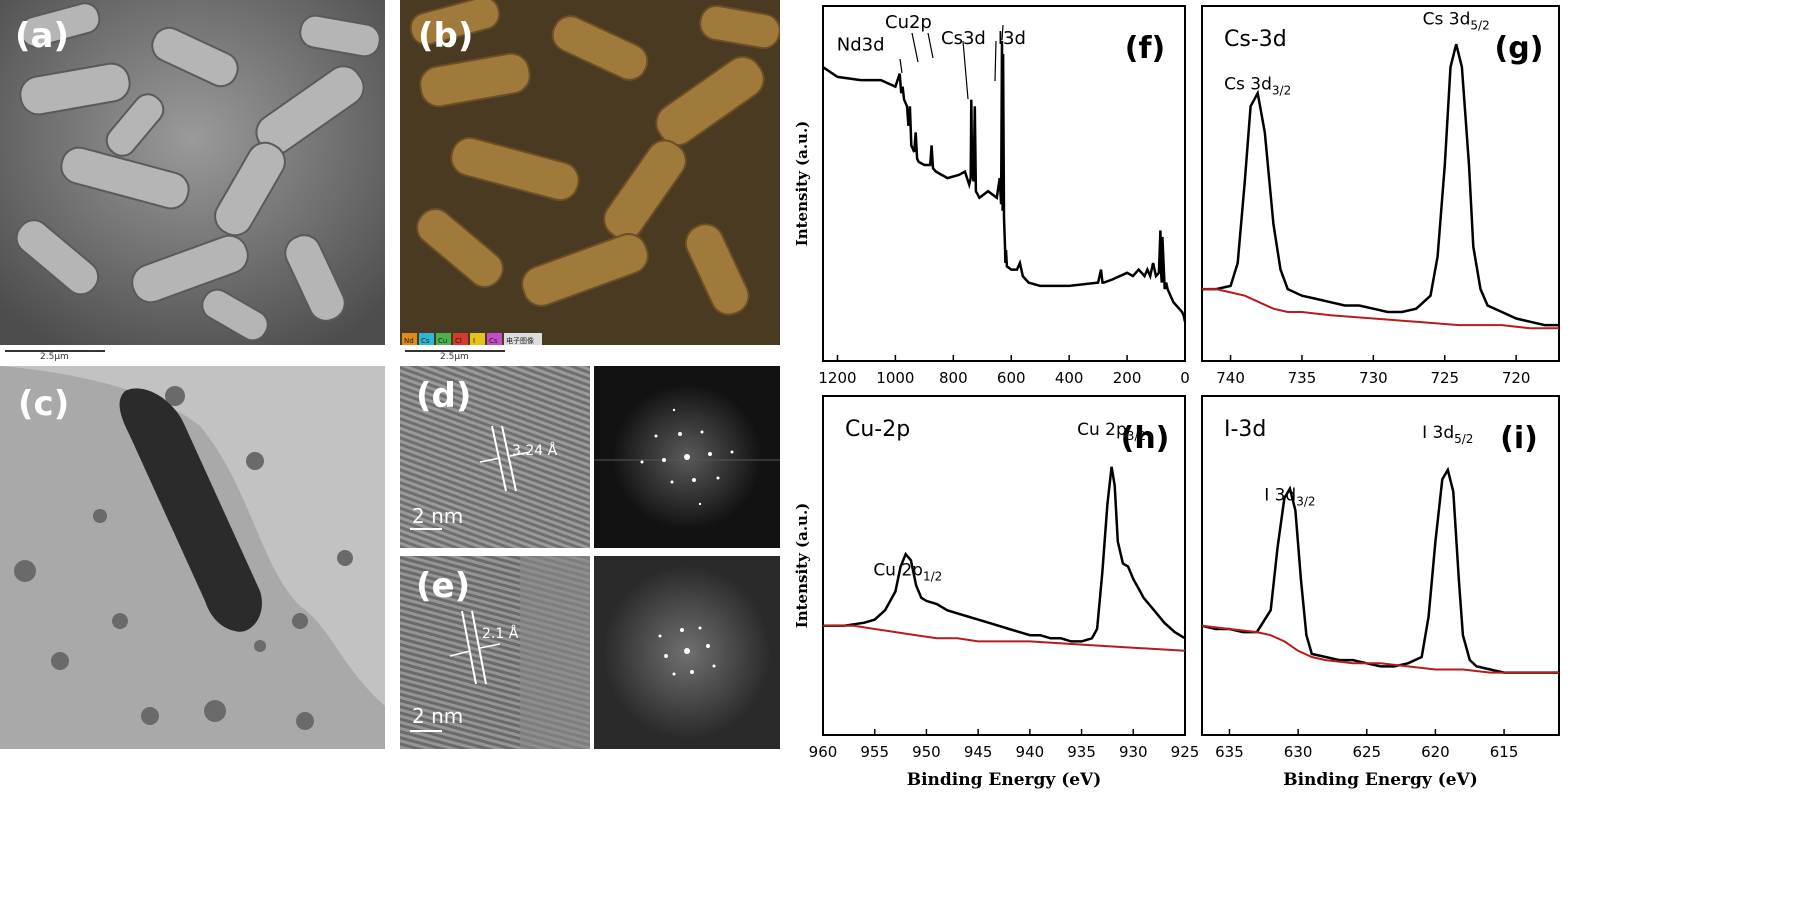  I want to click on eds-micrograph: Nd Cs Cu Cl I Cs 电子图像, so click(590, 172).